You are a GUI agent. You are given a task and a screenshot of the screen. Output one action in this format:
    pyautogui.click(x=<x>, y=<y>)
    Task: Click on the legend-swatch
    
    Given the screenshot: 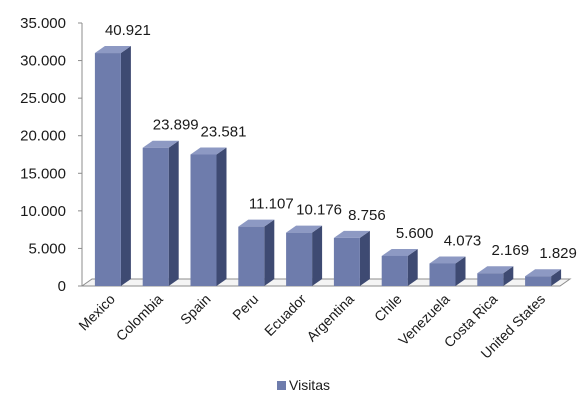 What is the action you would take?
    pyautogui.click(x=281, y=385)
    